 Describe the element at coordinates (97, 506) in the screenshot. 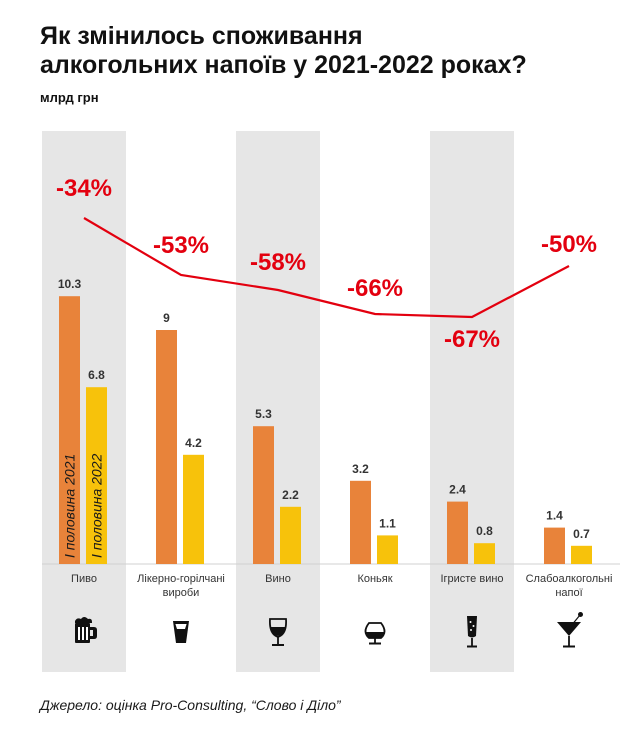

I see `series-label-2022: I половина 2022` at that location.